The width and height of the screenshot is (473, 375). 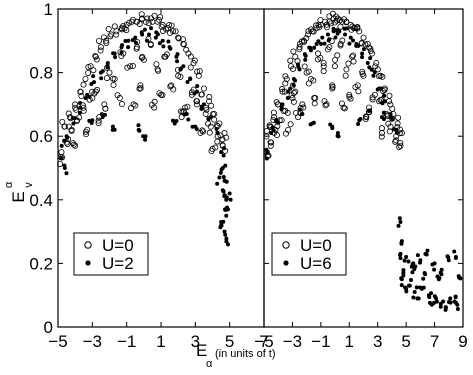 I want to click on x-tick-label: 5, so click(x=229, y=341).